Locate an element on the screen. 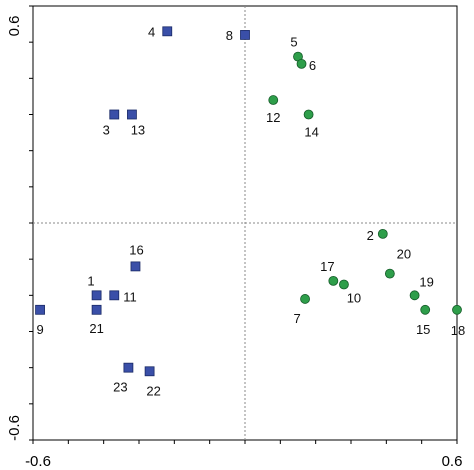 This screenshot has width=474, height=470. point-label-17: 17 is located at coordinates (327, 266).